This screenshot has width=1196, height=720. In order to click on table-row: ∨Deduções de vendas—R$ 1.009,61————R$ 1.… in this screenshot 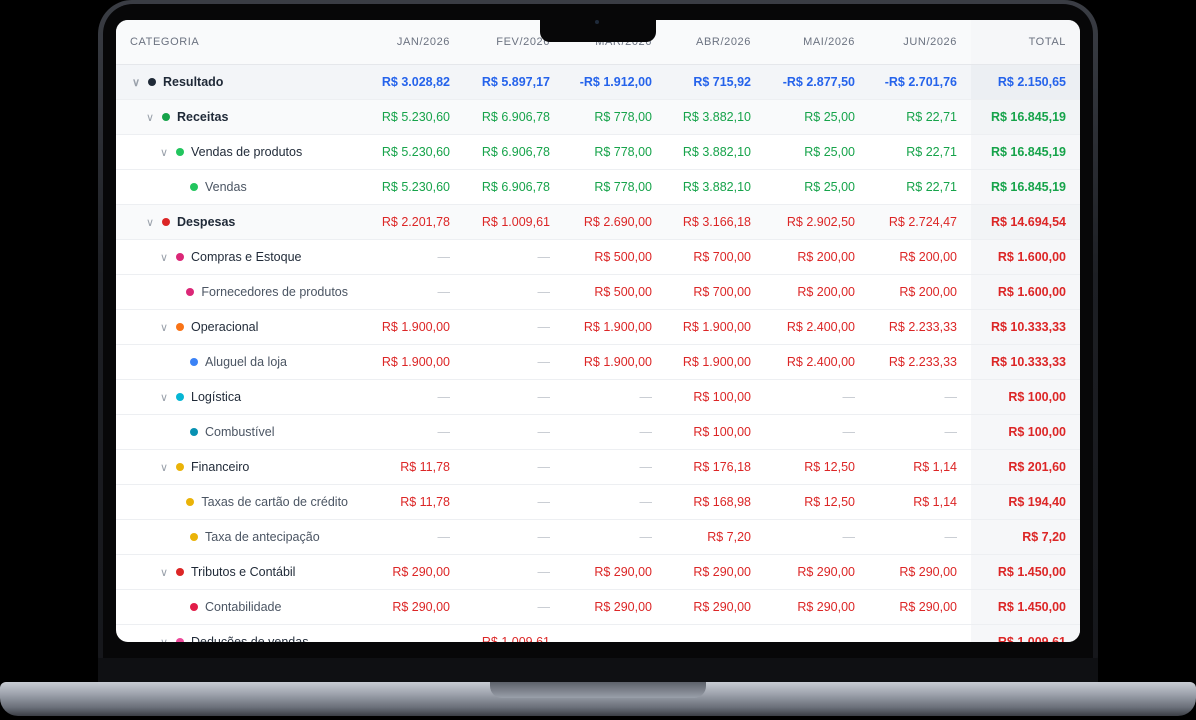, I will do `click(598, 633)`.